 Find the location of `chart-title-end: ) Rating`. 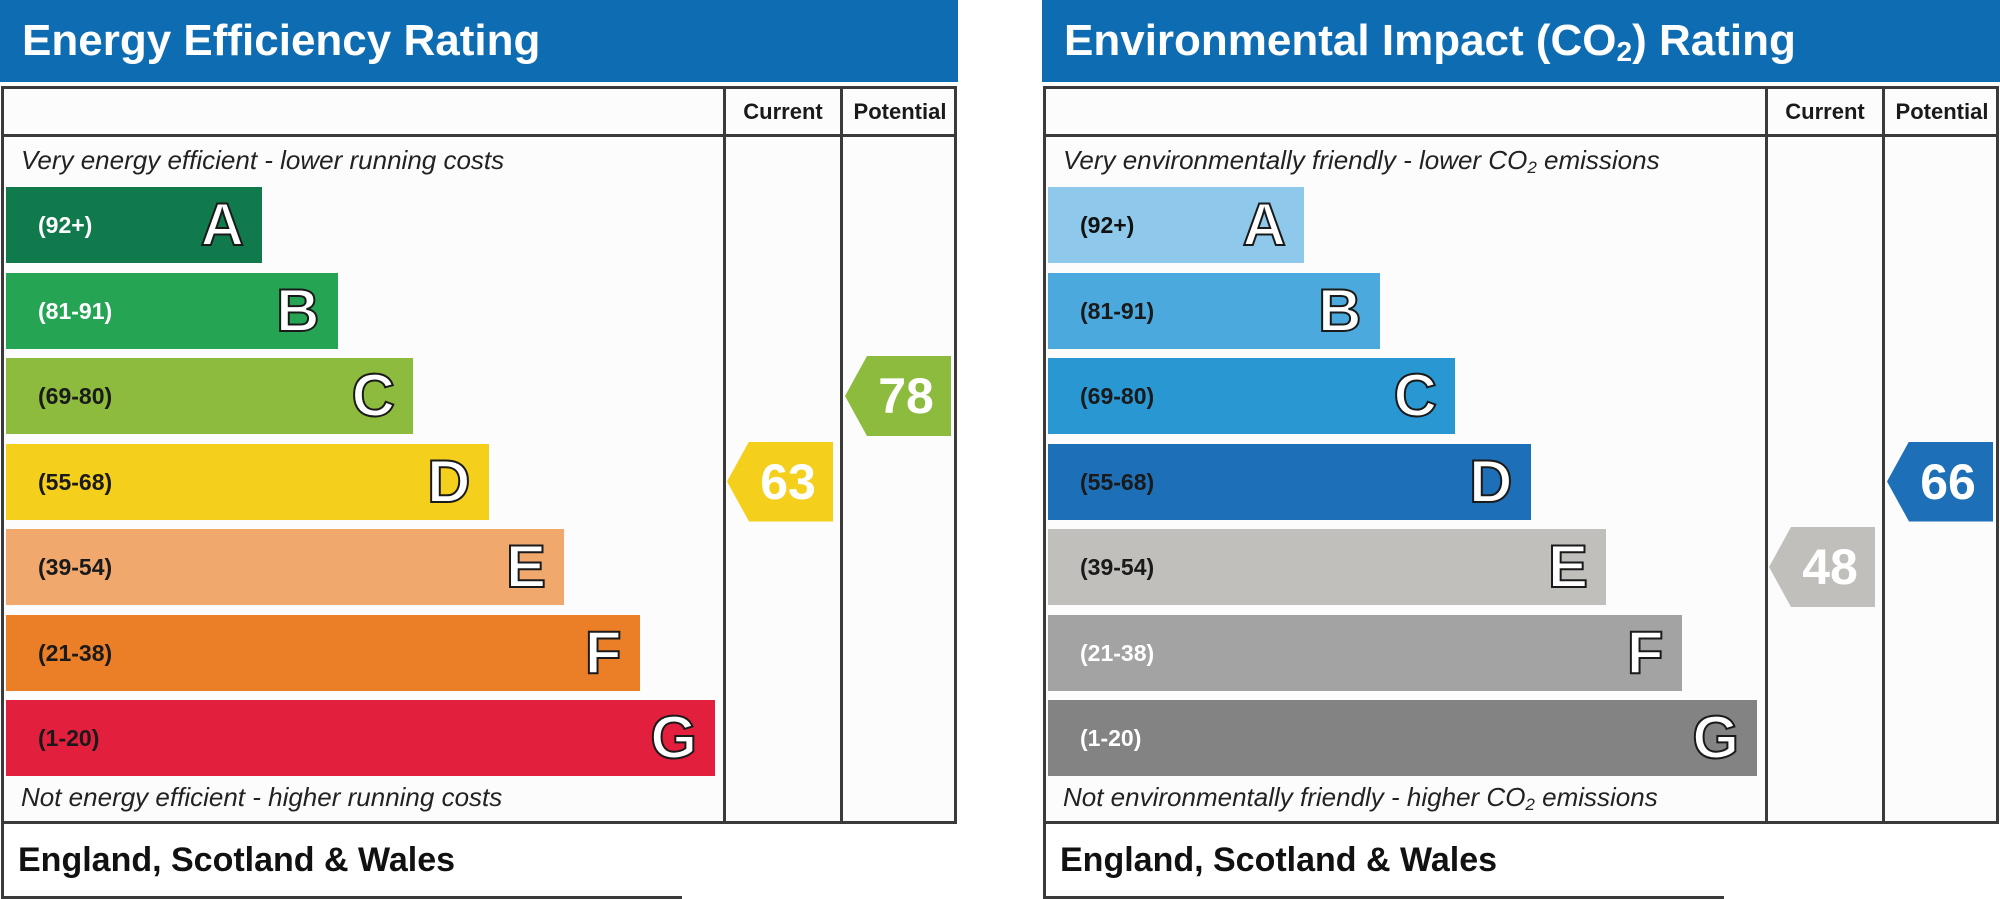

chart-title-end: ) Rating is located at coordinates (1714, 40).